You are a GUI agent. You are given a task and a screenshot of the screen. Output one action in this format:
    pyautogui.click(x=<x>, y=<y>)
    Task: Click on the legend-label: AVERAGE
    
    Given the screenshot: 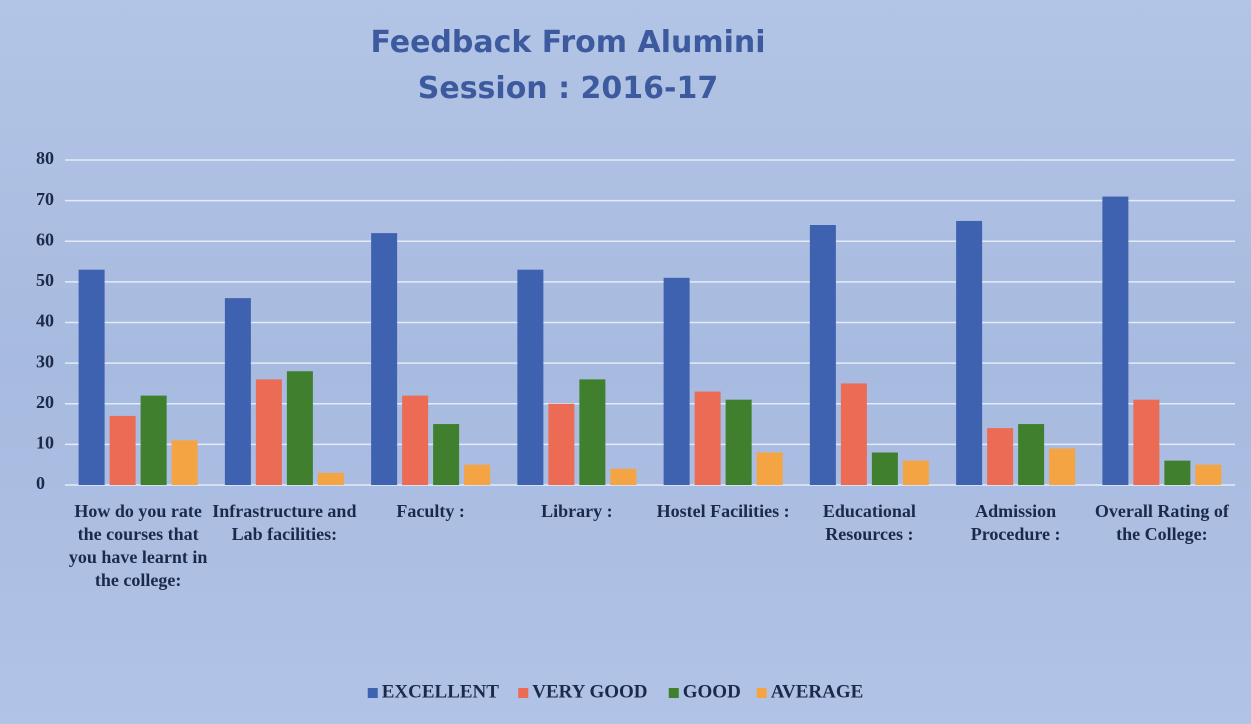 What is the action you would take?
    pyautogui.click(x=817, y=691)
    